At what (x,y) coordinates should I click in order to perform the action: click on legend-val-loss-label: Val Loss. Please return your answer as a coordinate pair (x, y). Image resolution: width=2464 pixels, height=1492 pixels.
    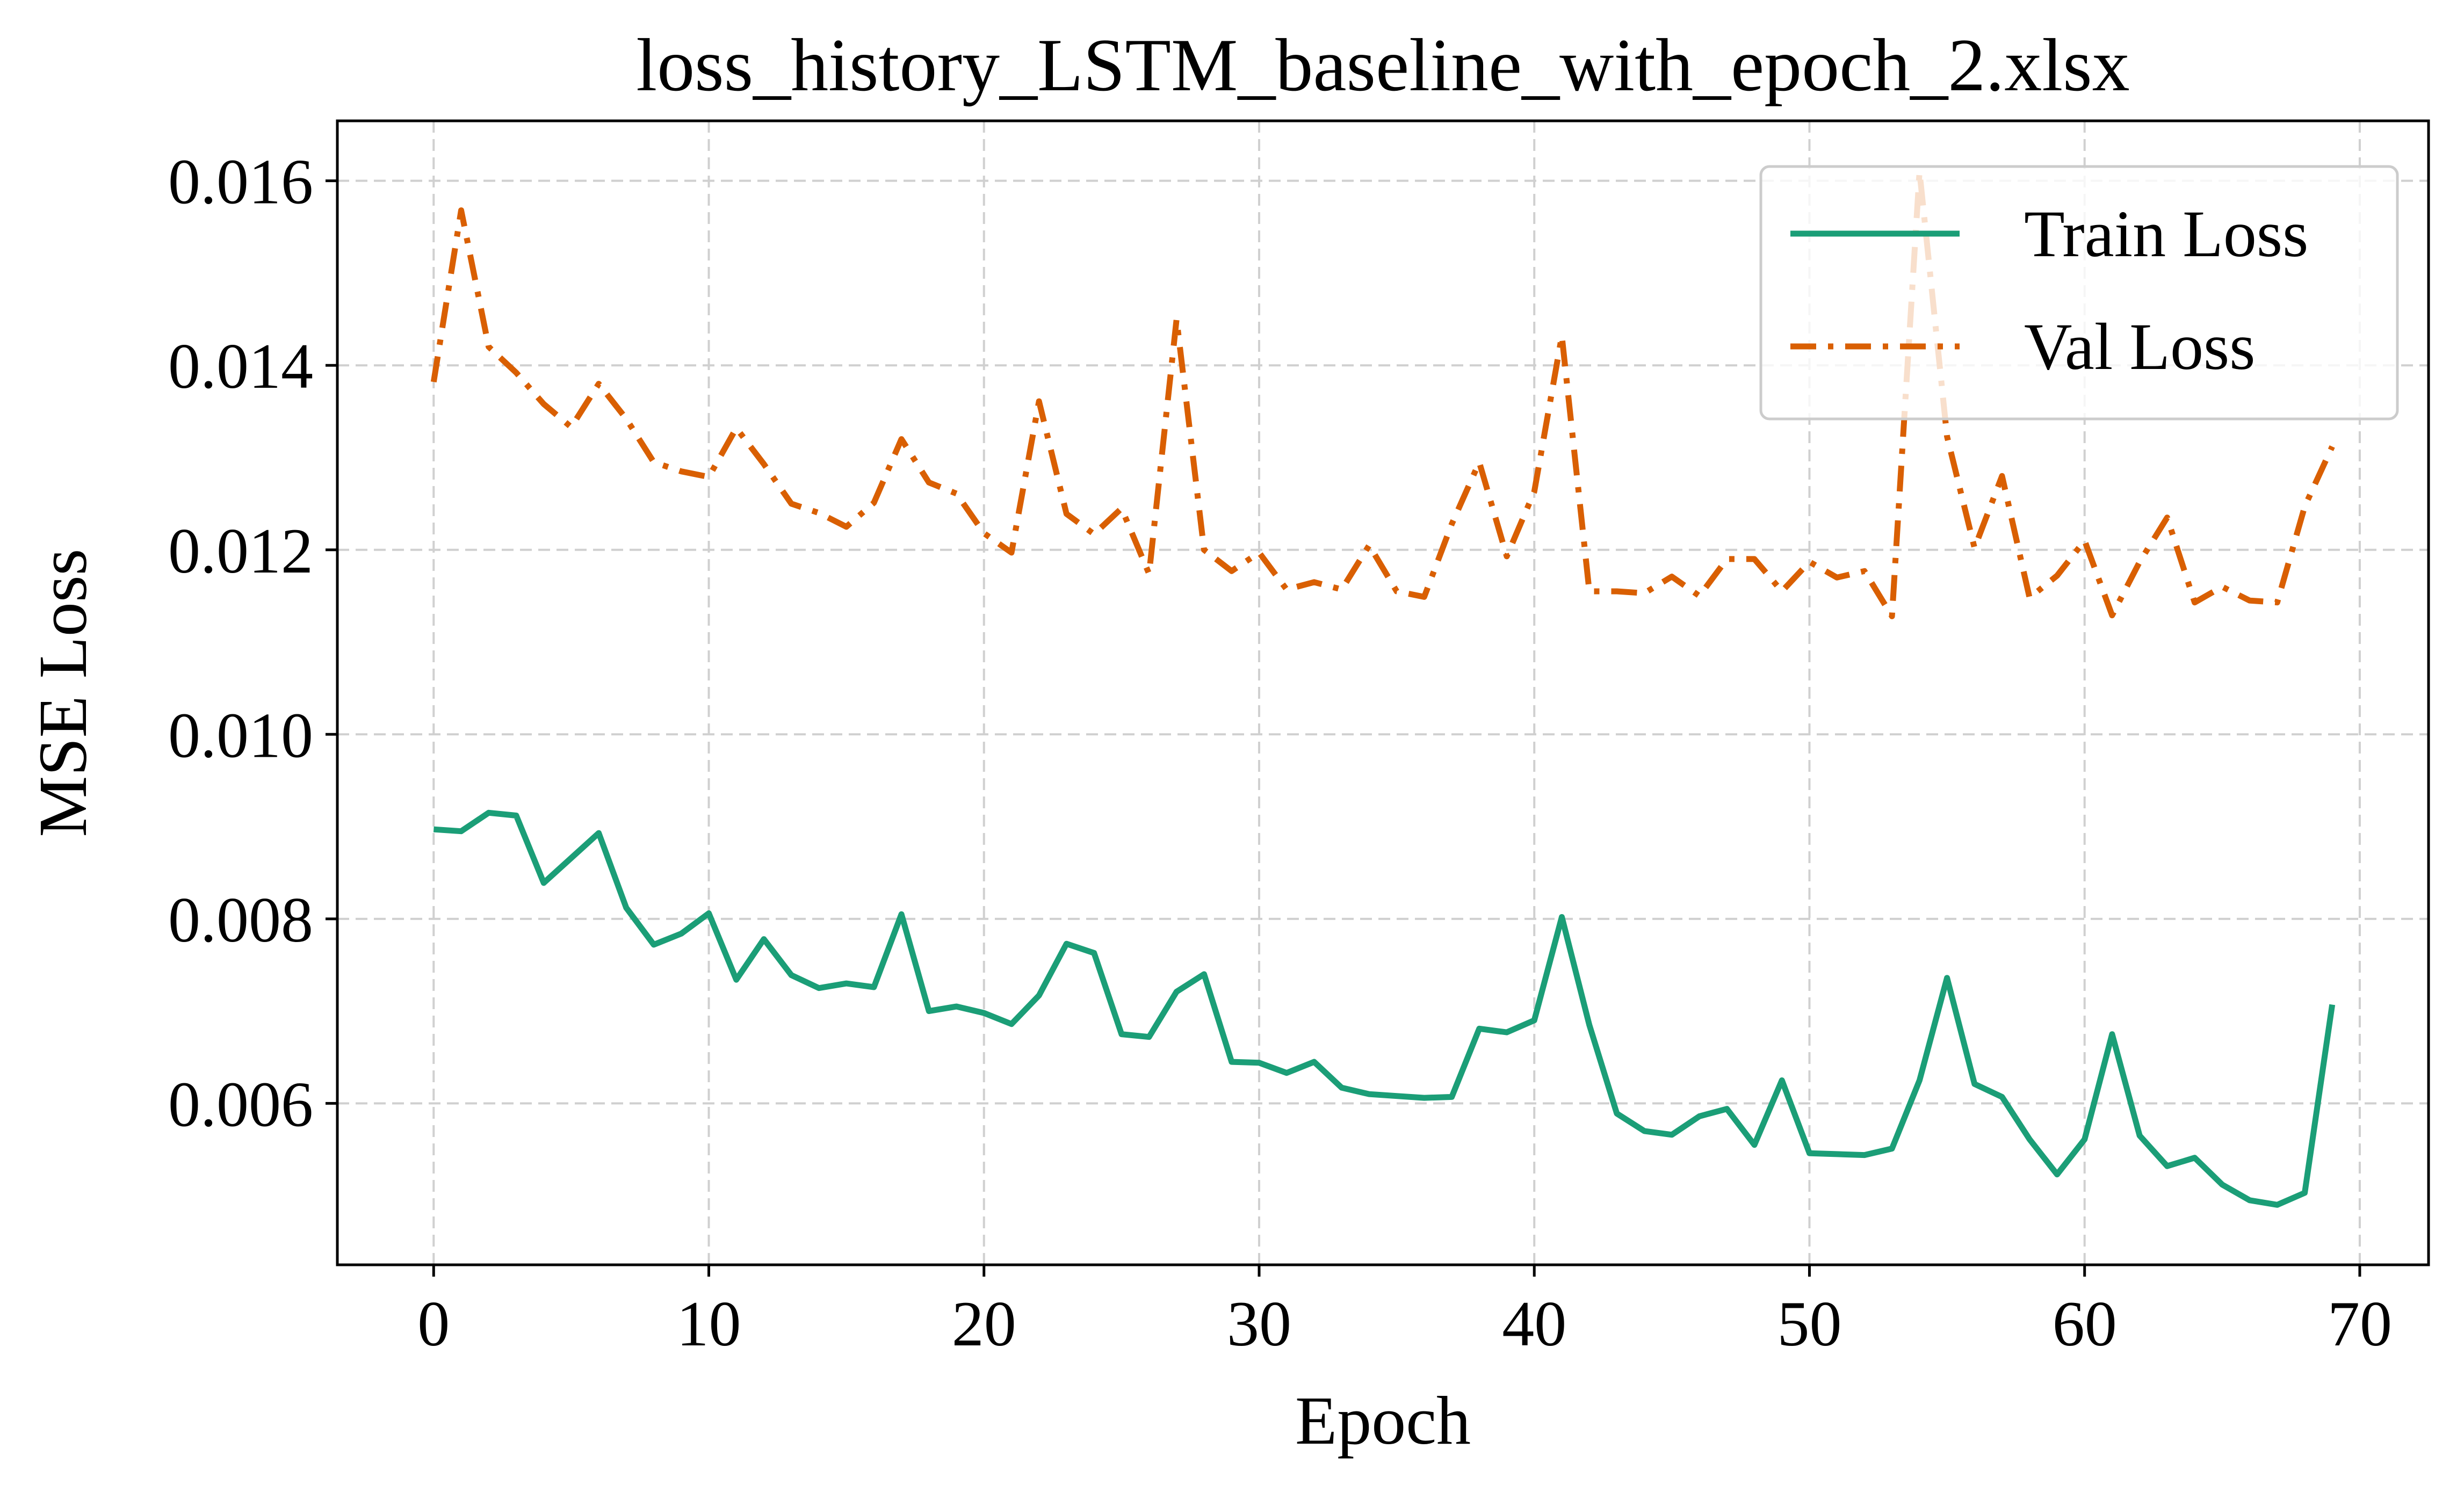
    Looking at the image, I should click on (2140, 346).